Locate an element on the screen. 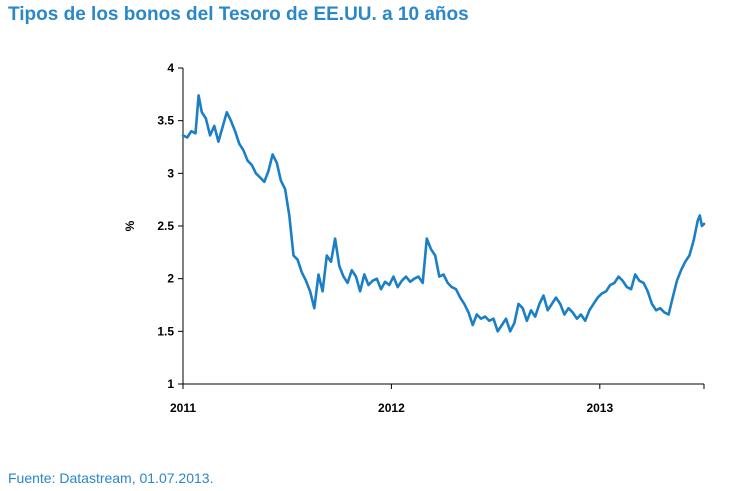 This screenshot has height=491, width=748. y-axis-label: % is located at coordinates (130, 225).